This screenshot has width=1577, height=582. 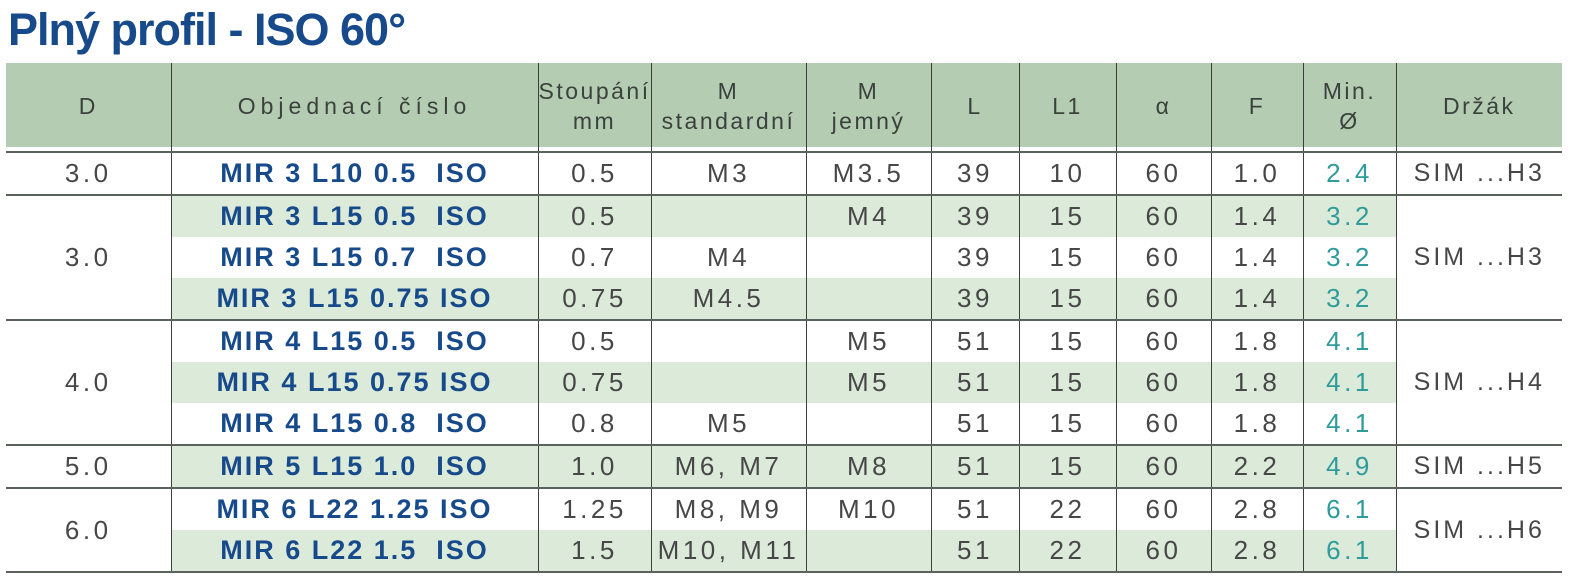 I want to click on cell-order-number: MIR 3 L15 0.5 ISO, so click(x=355, y=216).